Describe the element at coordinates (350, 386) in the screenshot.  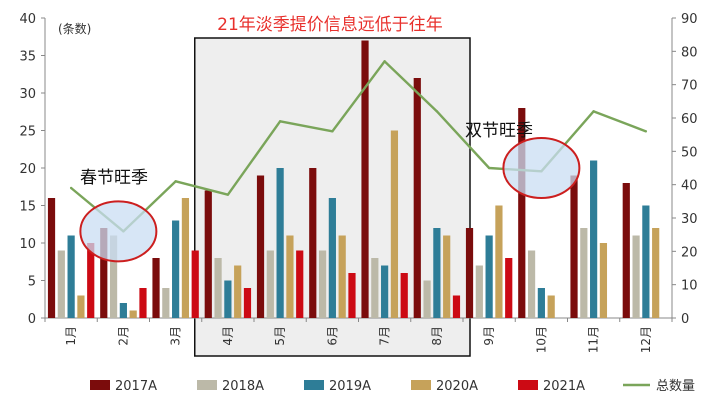
I see `legend-label-2019A: 2019A` at that location.